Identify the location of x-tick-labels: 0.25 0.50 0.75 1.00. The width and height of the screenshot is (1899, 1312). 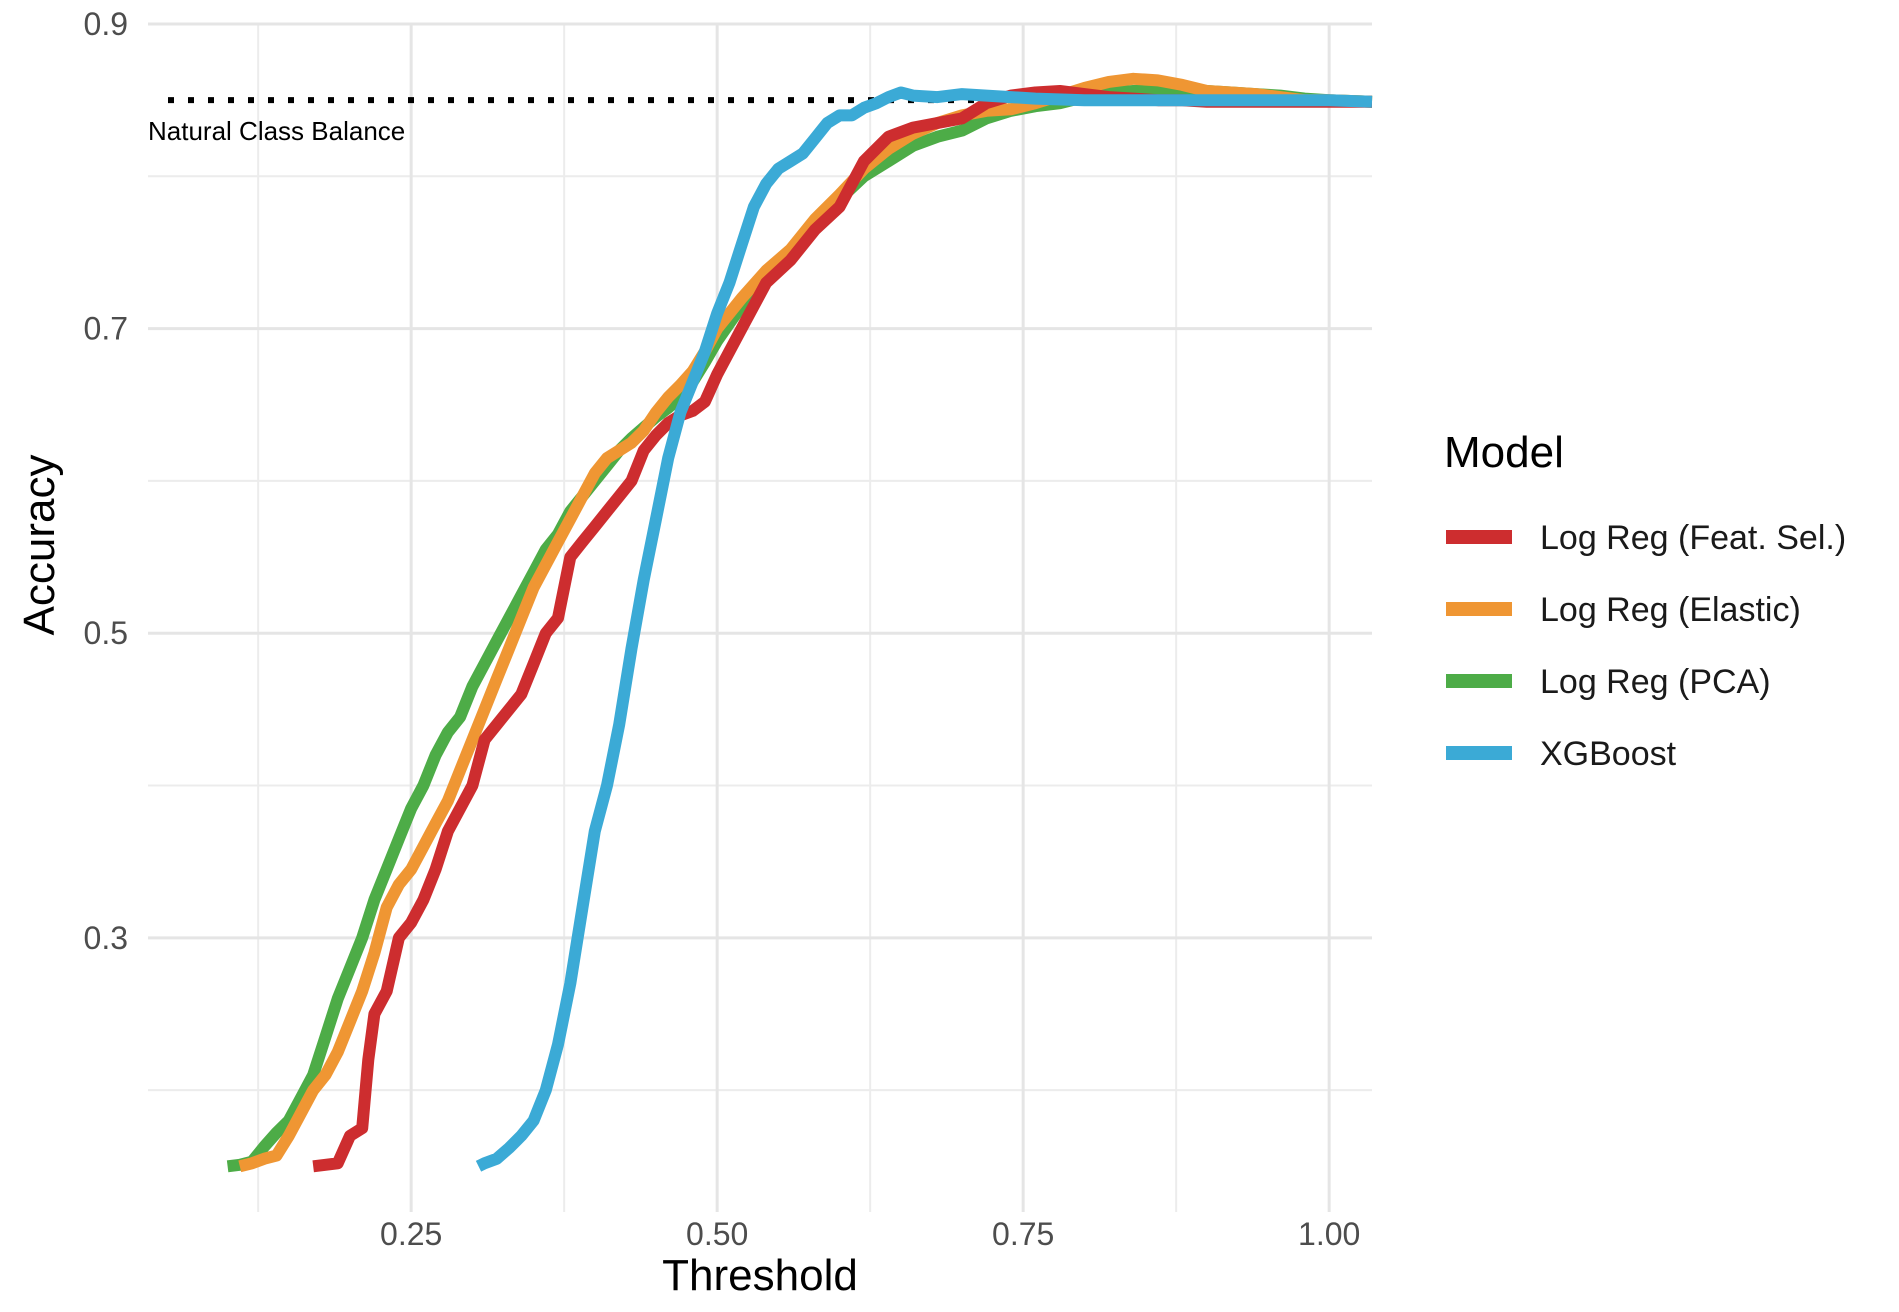
(870, 1234).